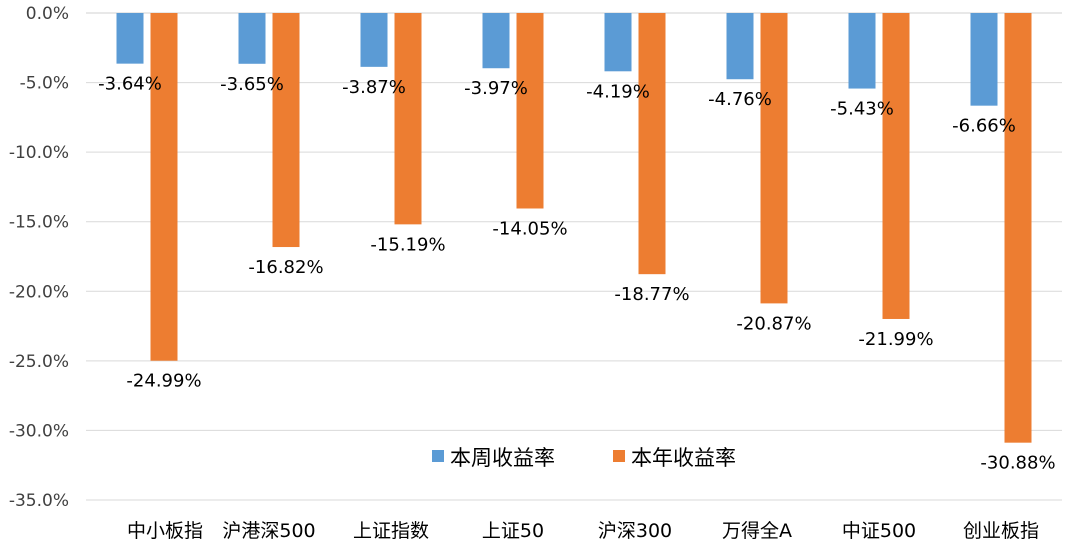 Image resolution: width=1080 pixels, height=549 pixels. Describe the element at coordinates (513, 531) in the screenshot. I see `x-category-label: 上证50` at that location.